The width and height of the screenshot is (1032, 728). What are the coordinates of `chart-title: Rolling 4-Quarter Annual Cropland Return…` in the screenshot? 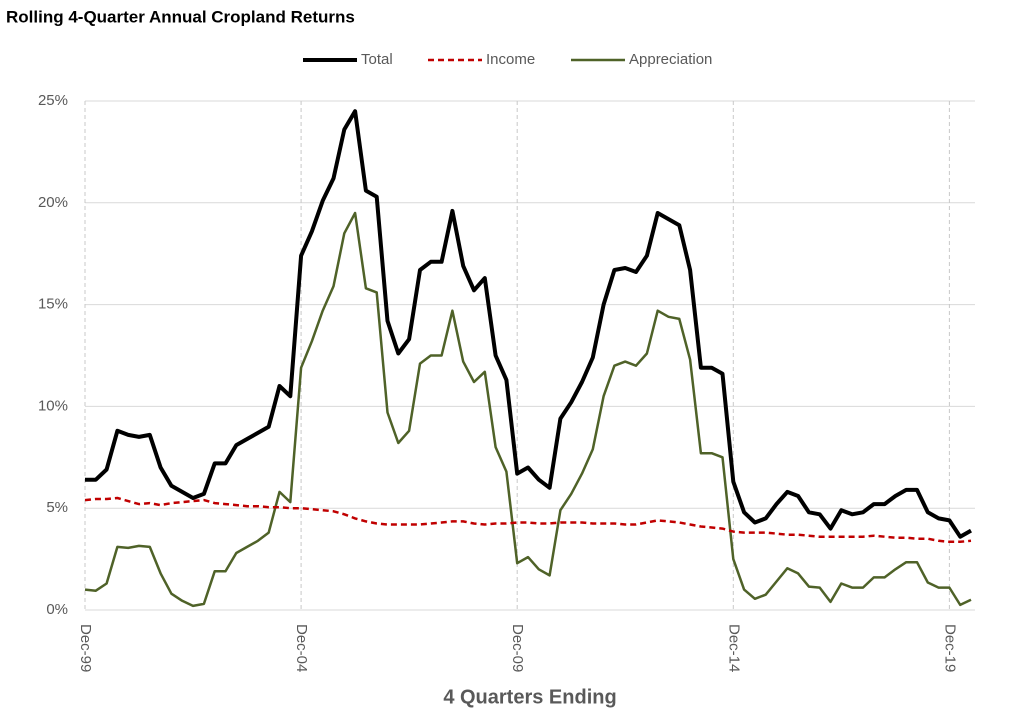 It's located at (180, 16).